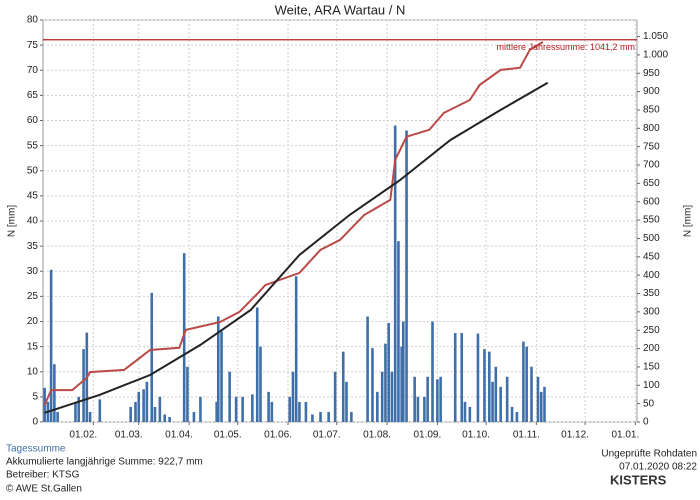  I want to click on y2-tick-label: 700, so click(651, 165).